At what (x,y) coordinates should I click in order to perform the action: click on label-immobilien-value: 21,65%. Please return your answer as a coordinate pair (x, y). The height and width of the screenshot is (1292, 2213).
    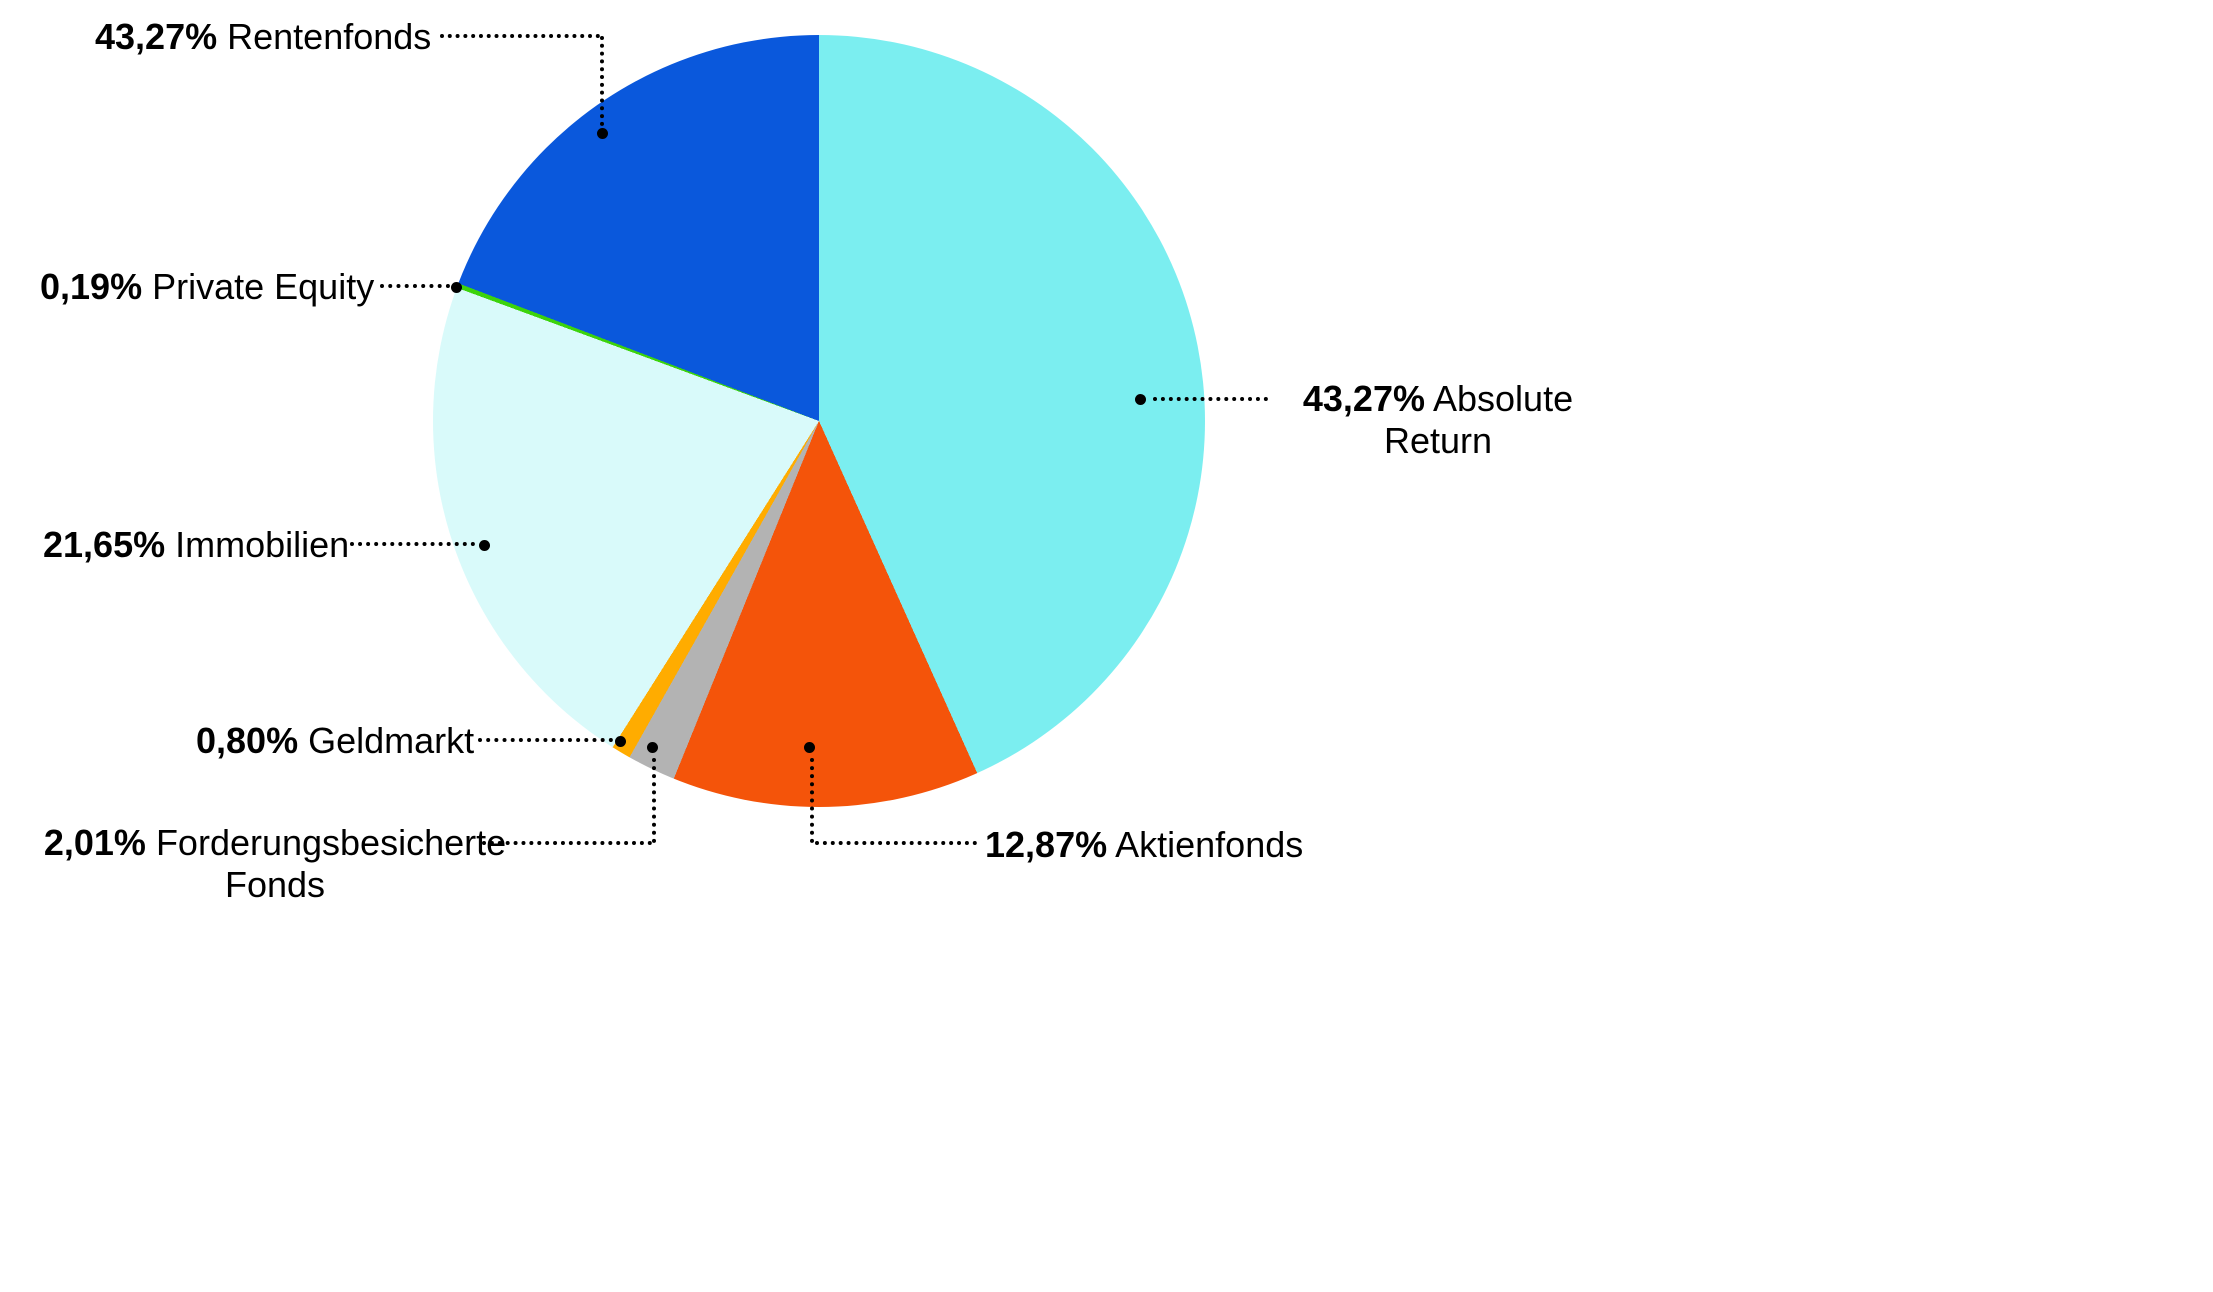
    Looking at the image, I should click on (104, 544).